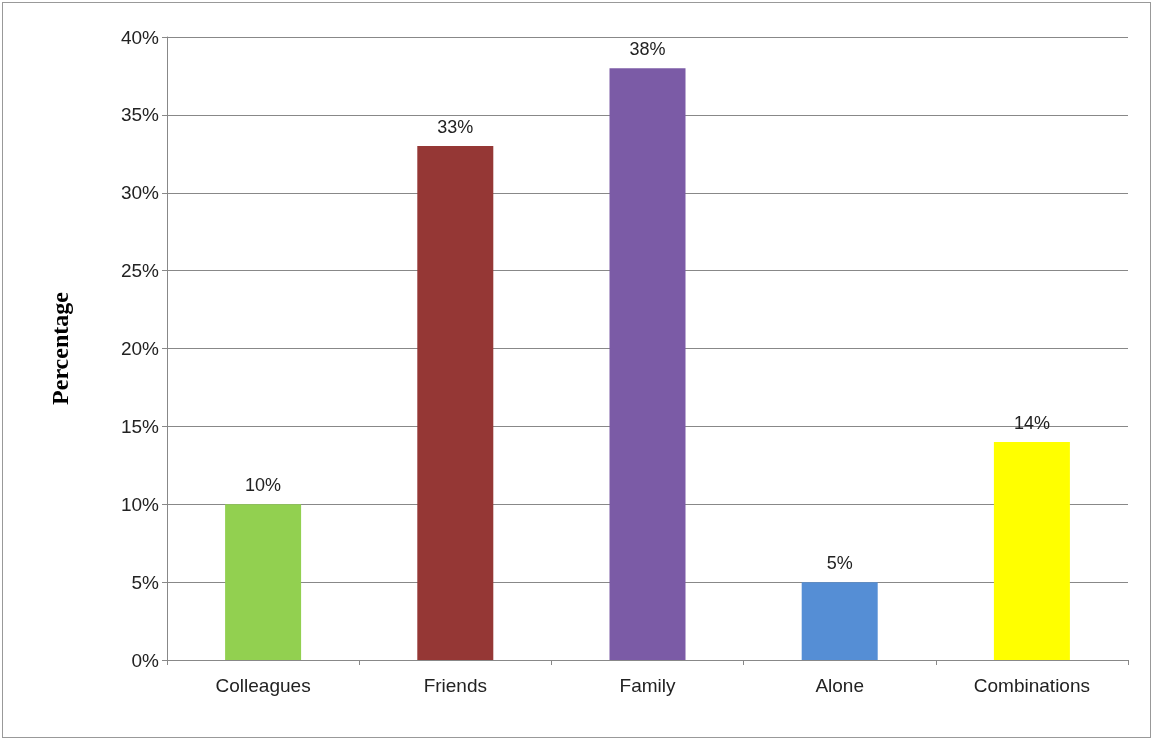 This screenshot has height=742, width=1155. I want to click on y-tick-label: 40%, so click(140, 37).